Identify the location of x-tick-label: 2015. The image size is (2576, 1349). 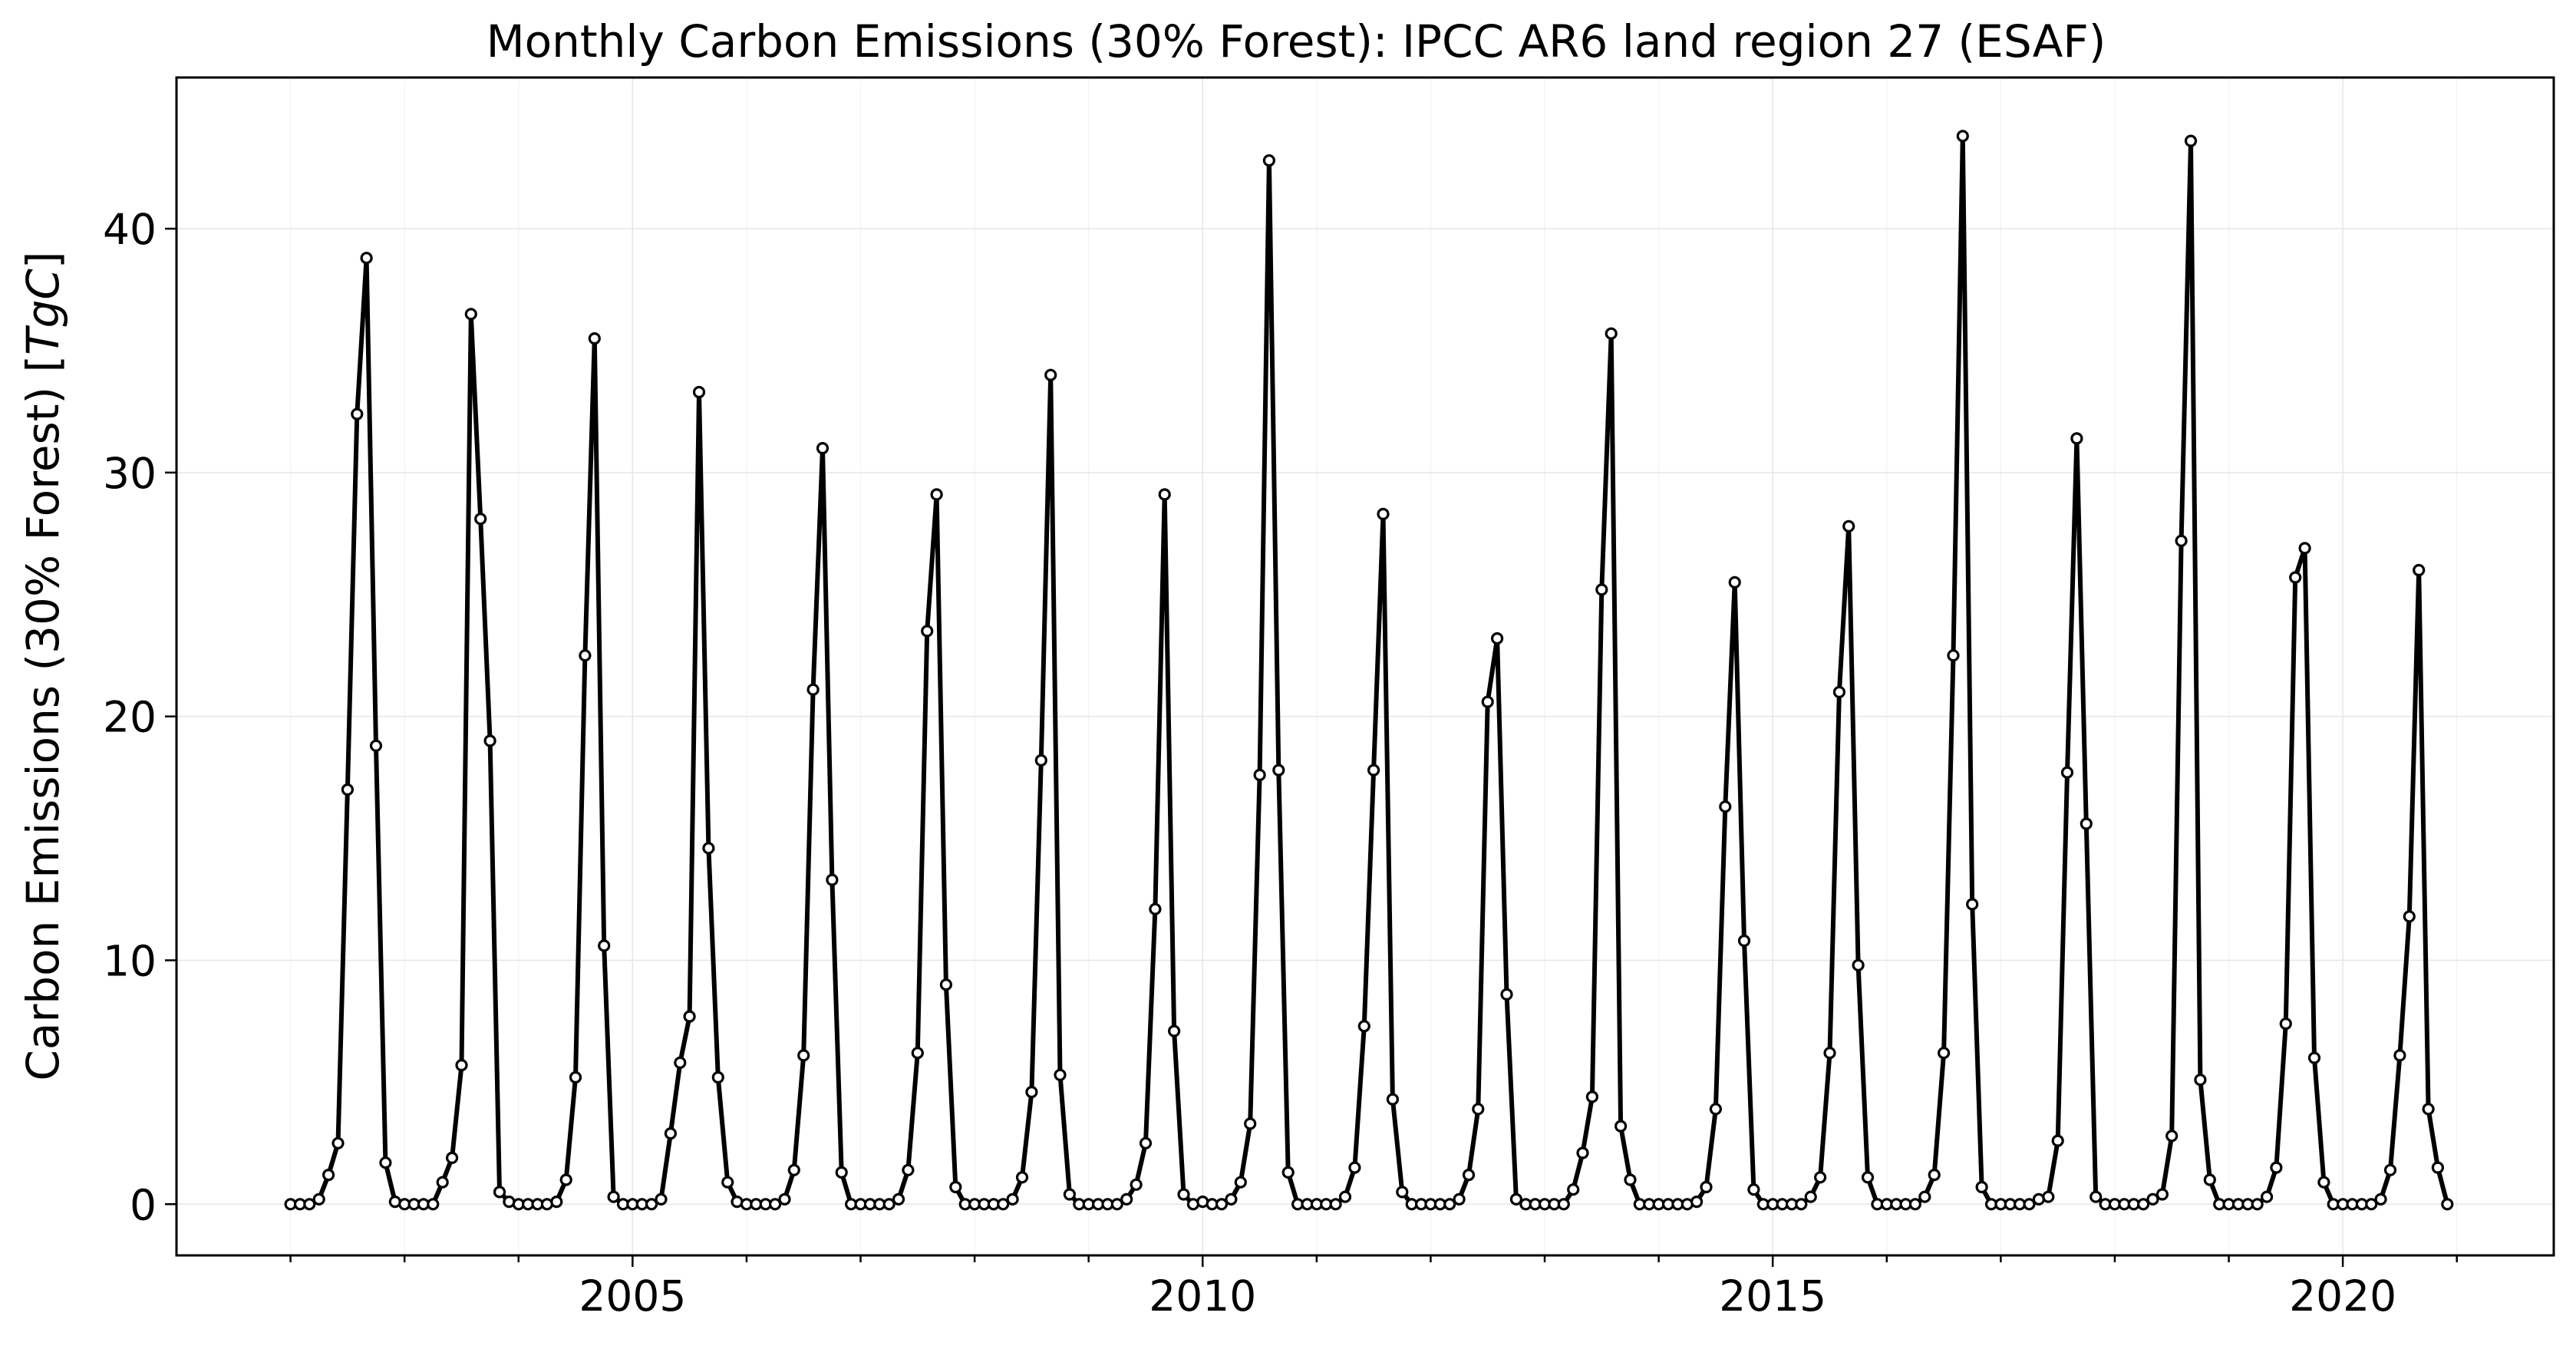
(1772, 1296).